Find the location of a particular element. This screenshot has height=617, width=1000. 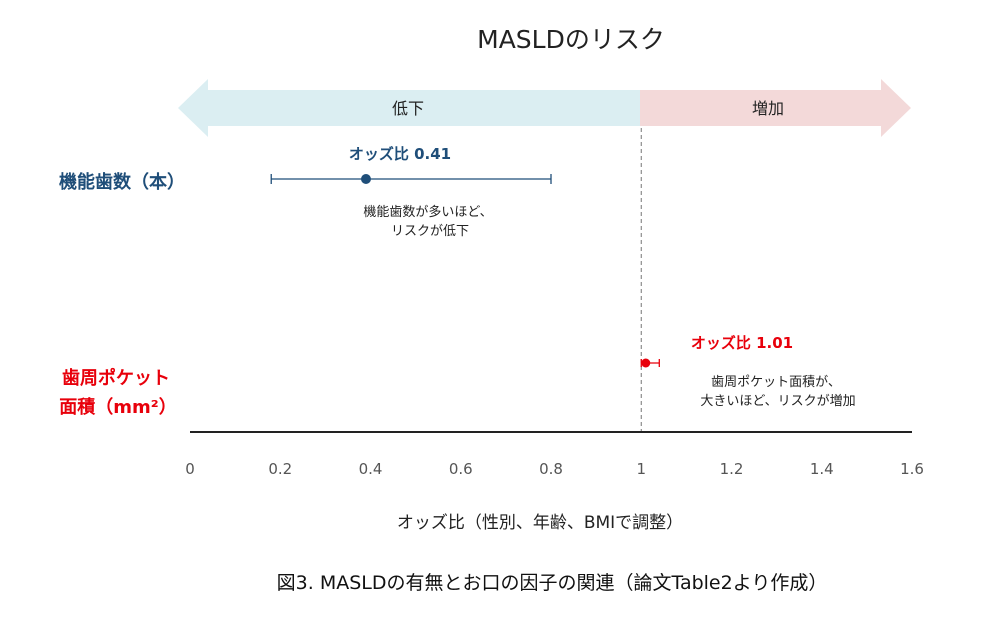

x-tick-label-7: 1.4 is located at coordinates (822, 469).